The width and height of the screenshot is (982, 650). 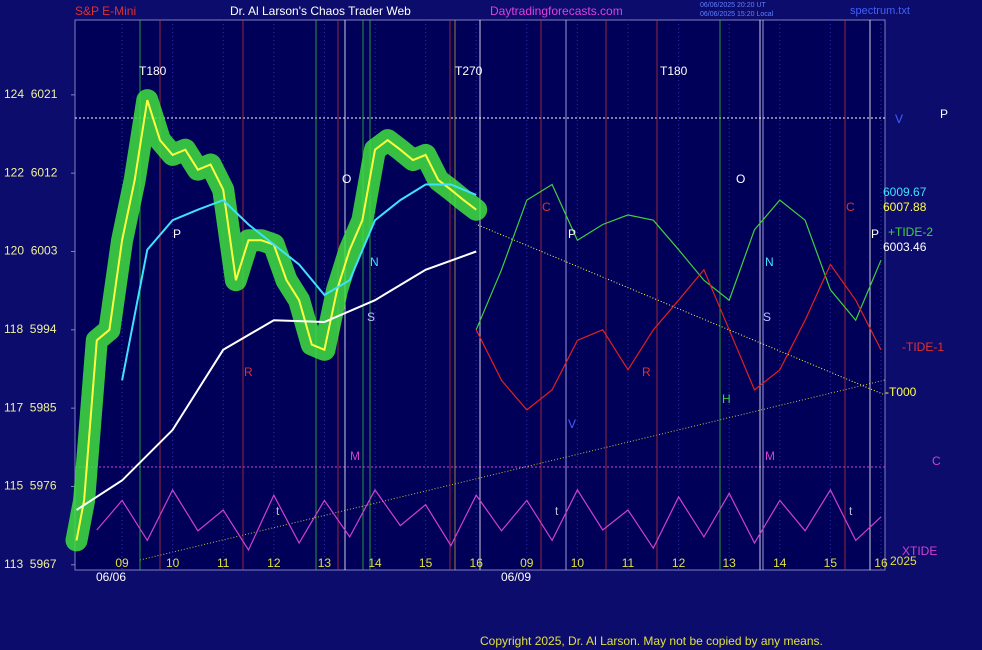 What do you see at coordinates (30, 564) in the screenshot?
I see `y-tick-label: 113 5967` at bounding box center [30, 564].